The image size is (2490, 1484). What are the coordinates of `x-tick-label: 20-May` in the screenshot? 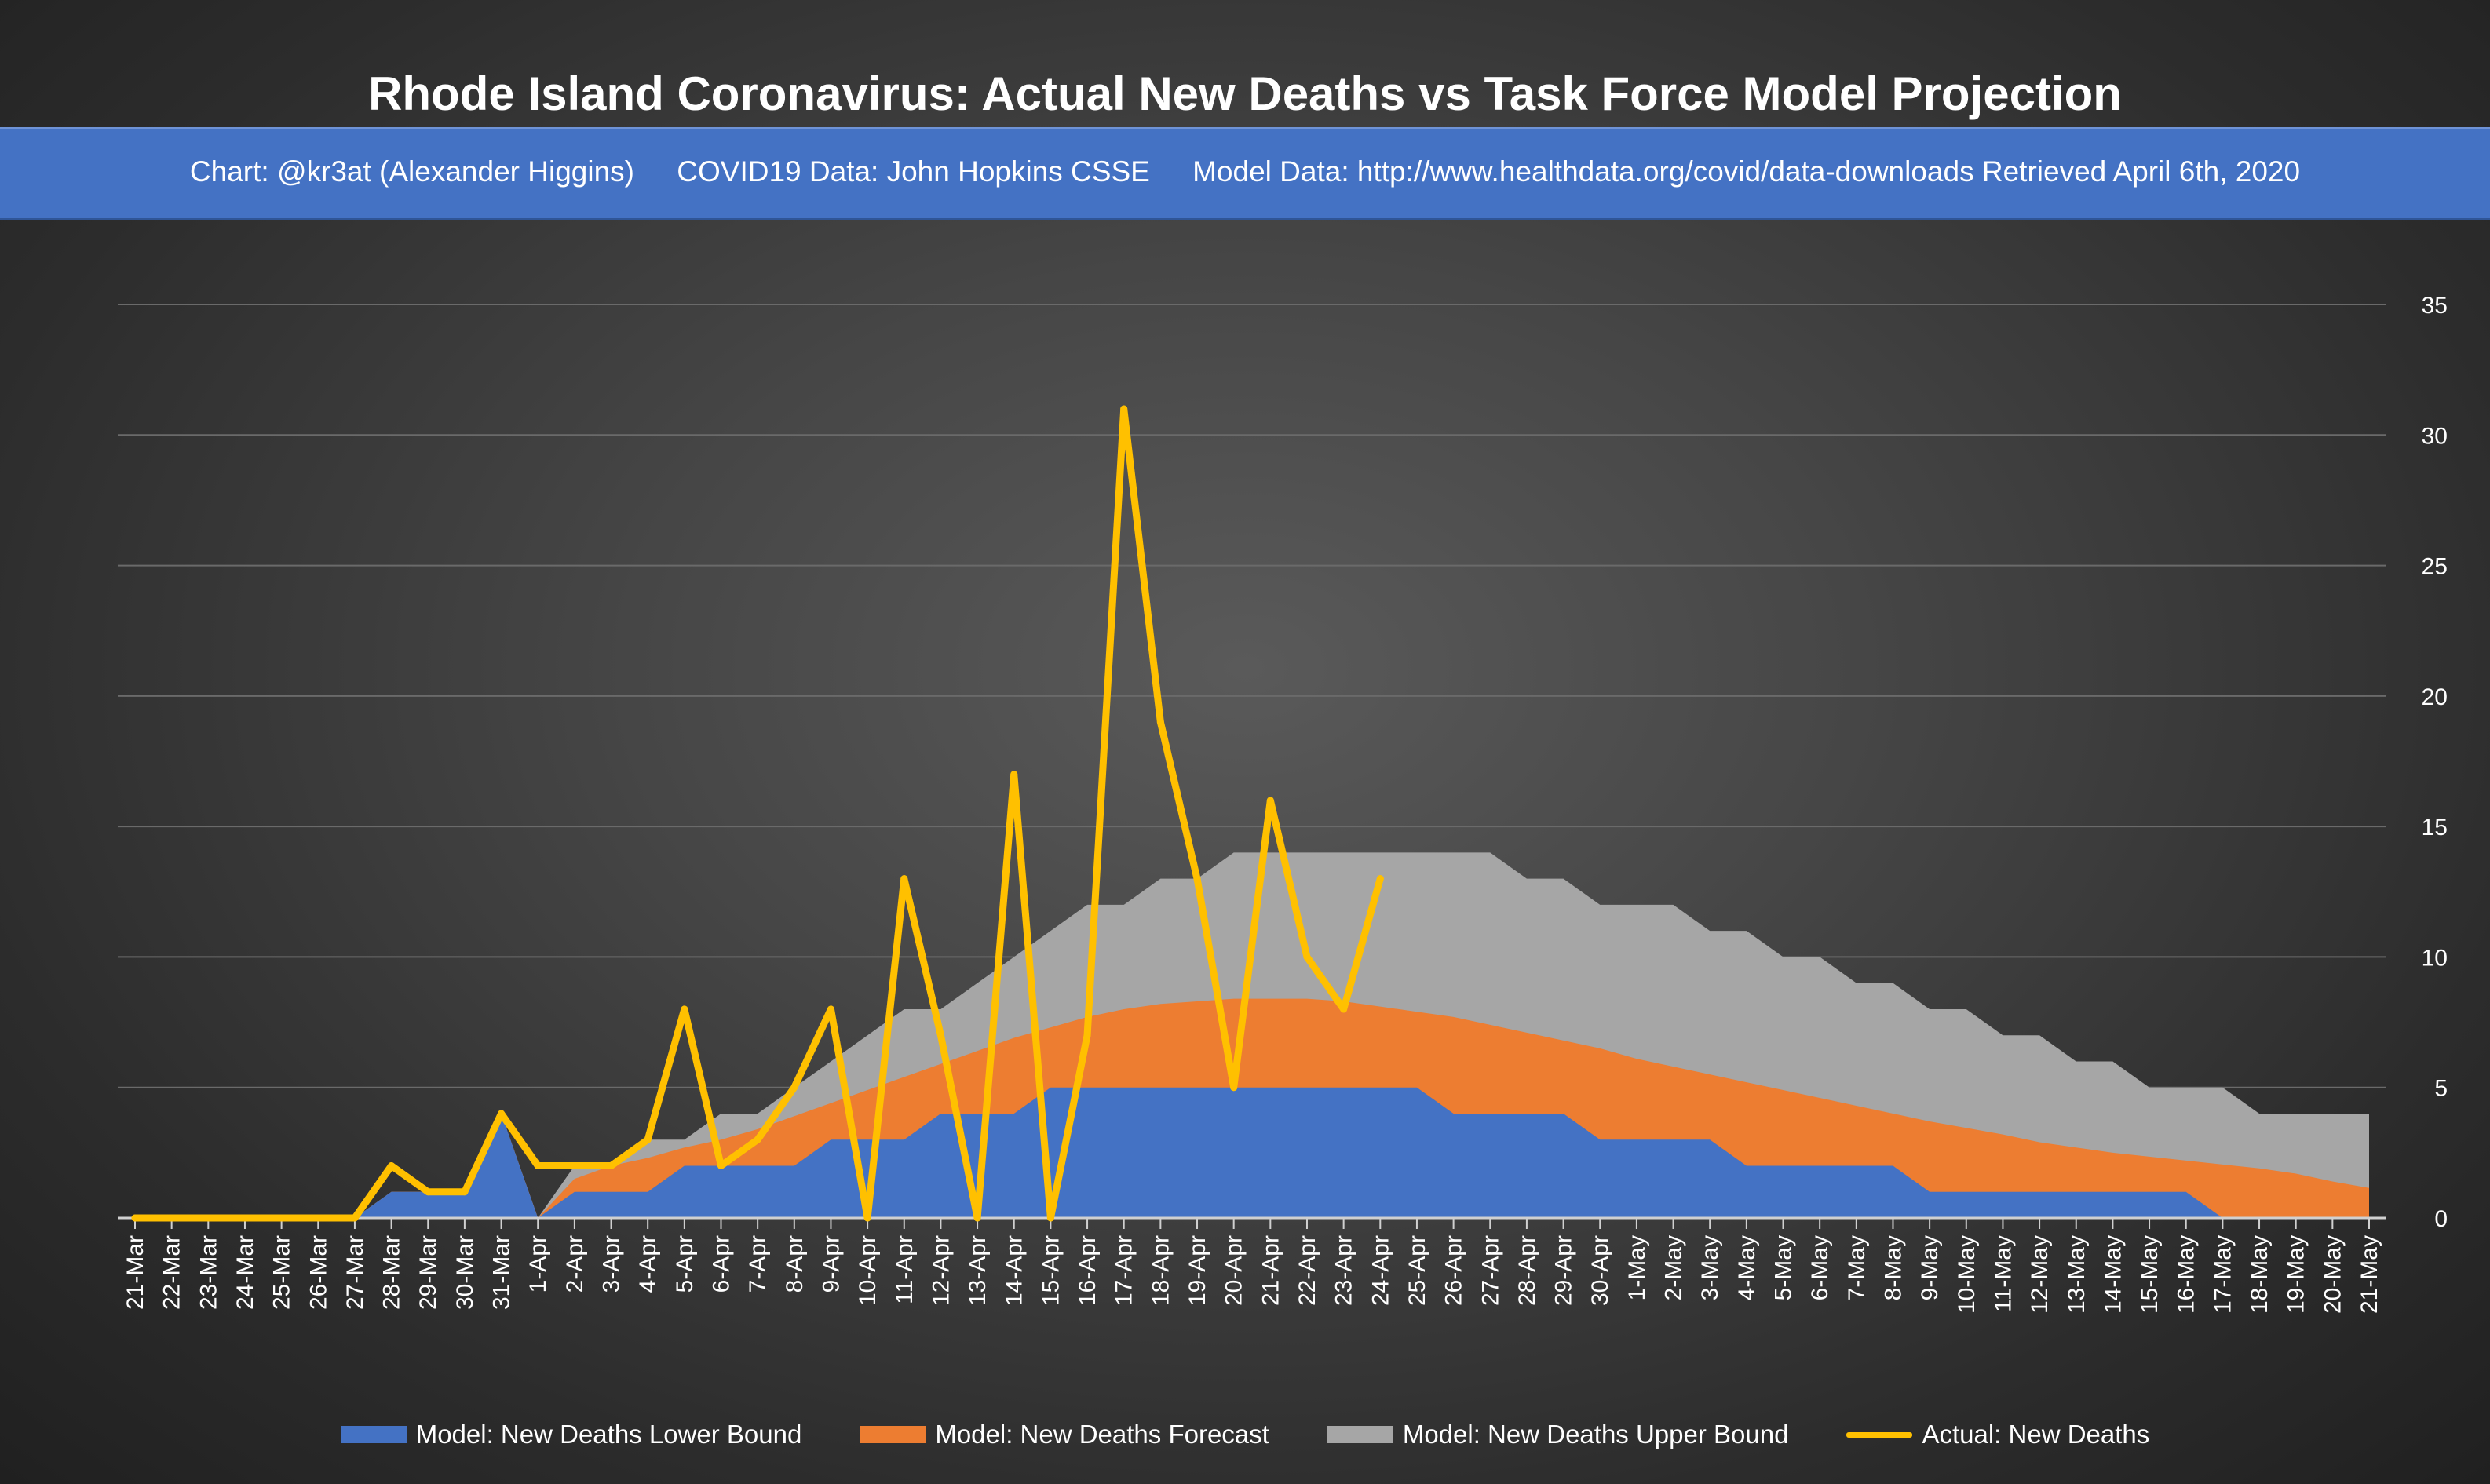 It's located at (2333, 1274).